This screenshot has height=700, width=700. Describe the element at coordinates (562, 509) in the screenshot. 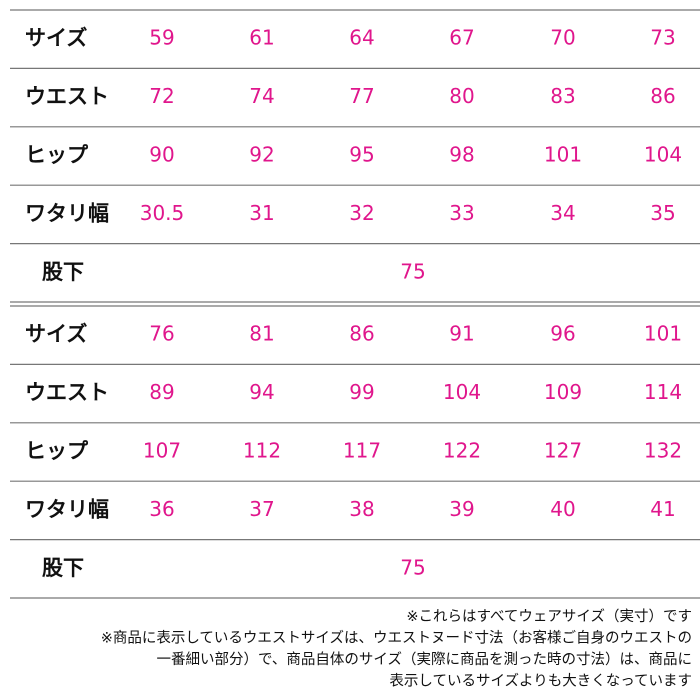

I see `cell-value: 40` at that location.